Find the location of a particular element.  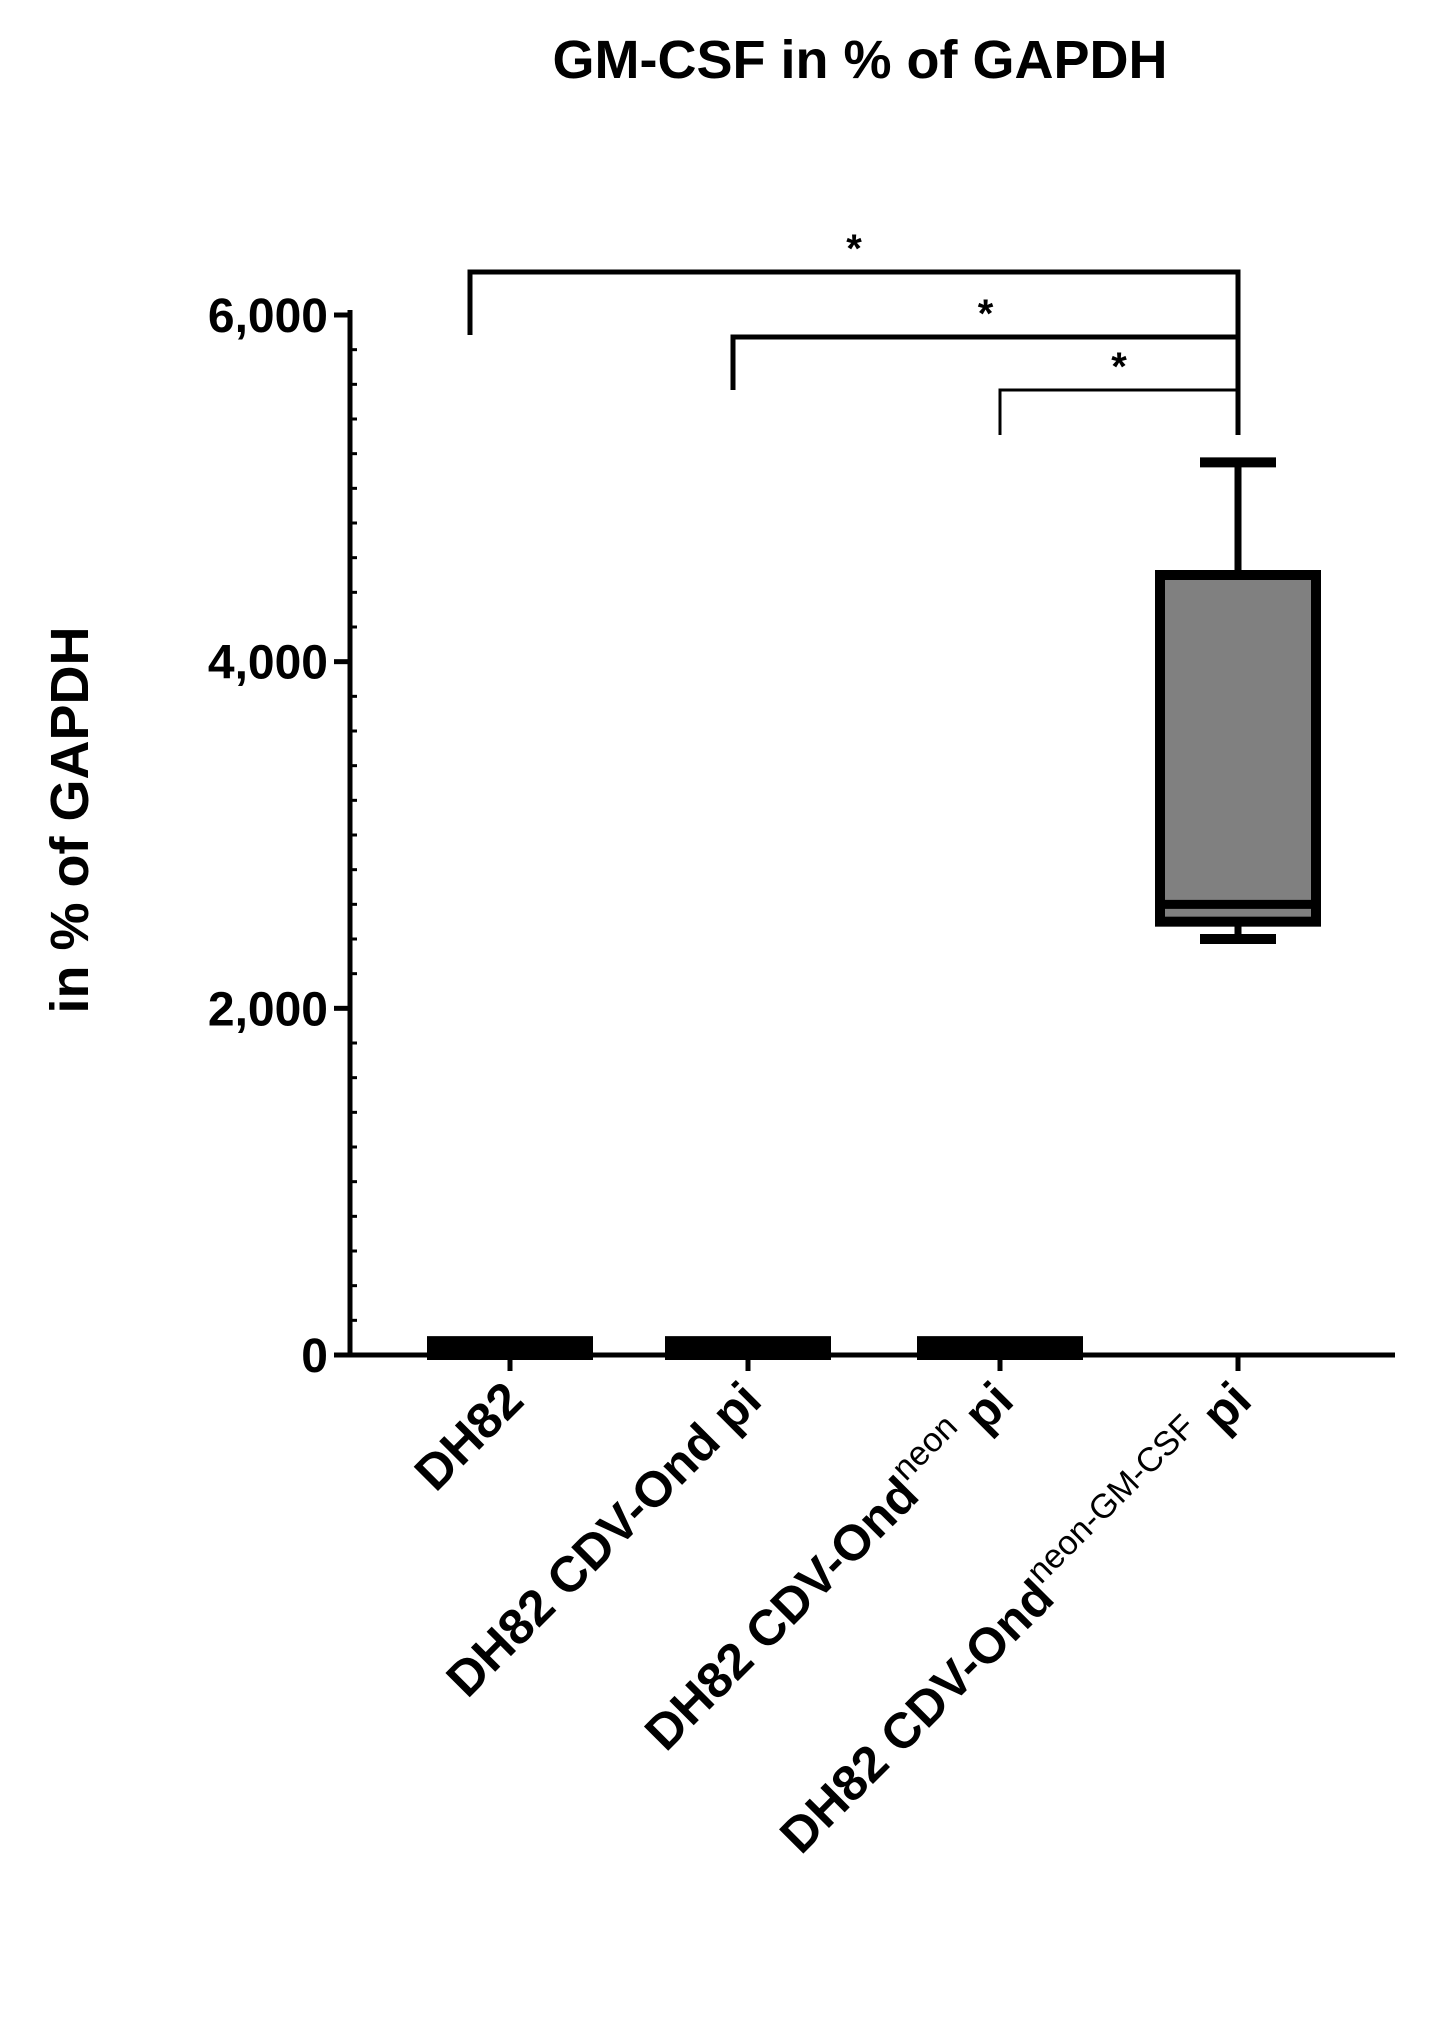

y-tick-label: 6,000 is located at coordinates (268, 316).